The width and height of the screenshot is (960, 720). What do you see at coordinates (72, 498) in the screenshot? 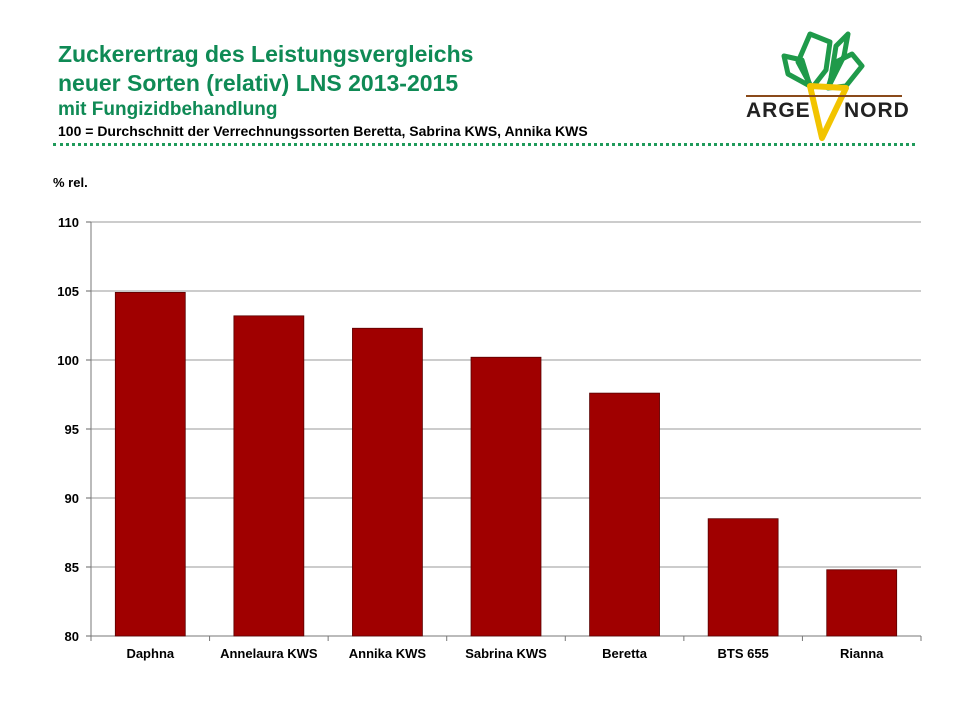
I see `y-tick-label: 90` at bounding box center [72, 498].